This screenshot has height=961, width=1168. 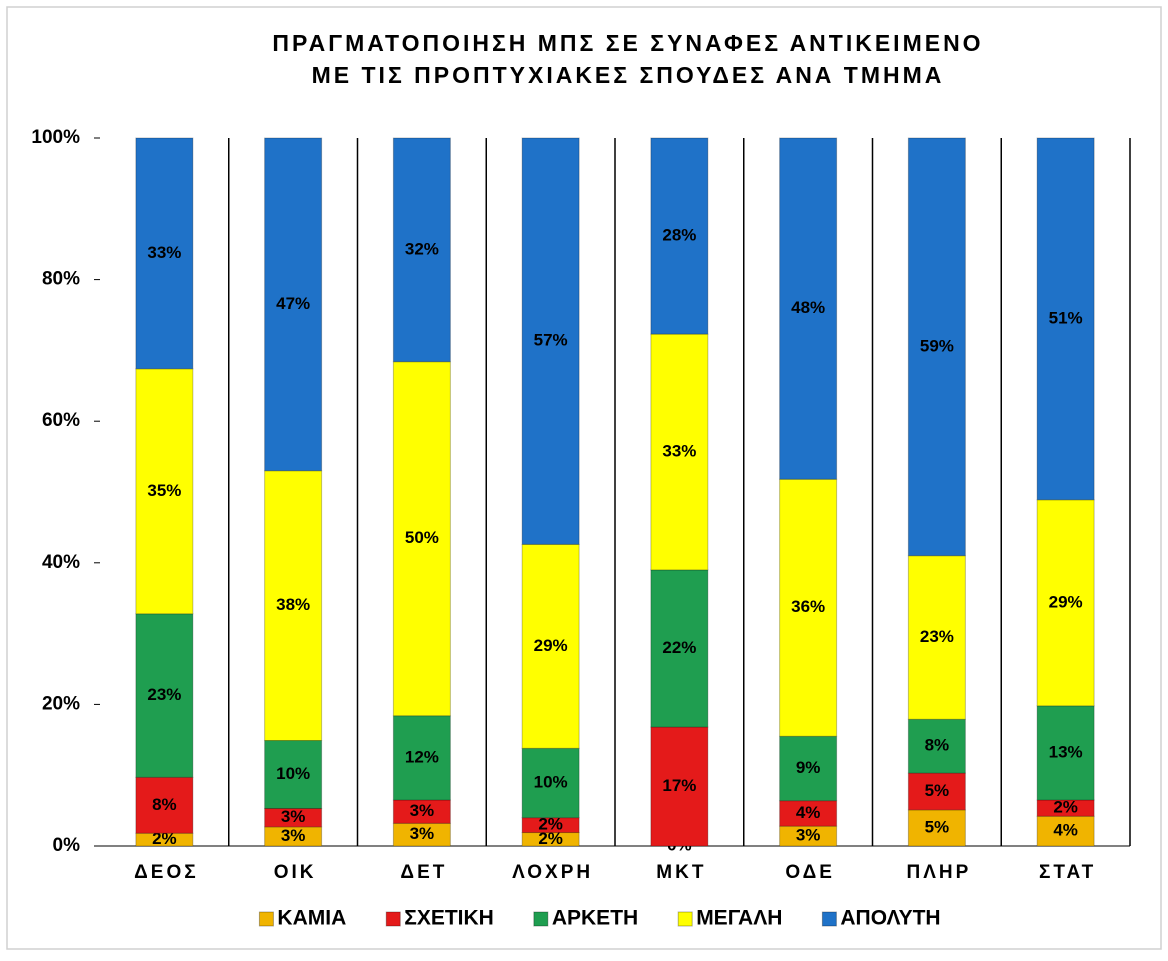 I want to click on legend-label: ΣΧΕΤΙΚΗ, so click(x=449, y=918).